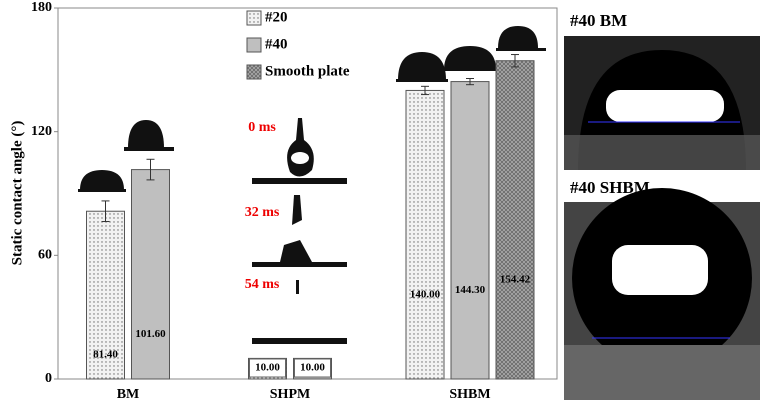 The height and width of the screenshot is (407, 765). Describe the element at coordinates (105, 355) in the screenshot. I see `value-label: 81.40` at that location.